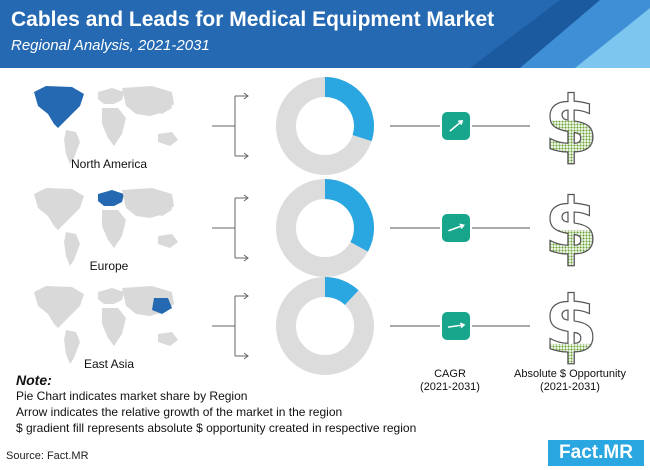  I want to click on dollar-fill-north-america: $, so click(571, 126).